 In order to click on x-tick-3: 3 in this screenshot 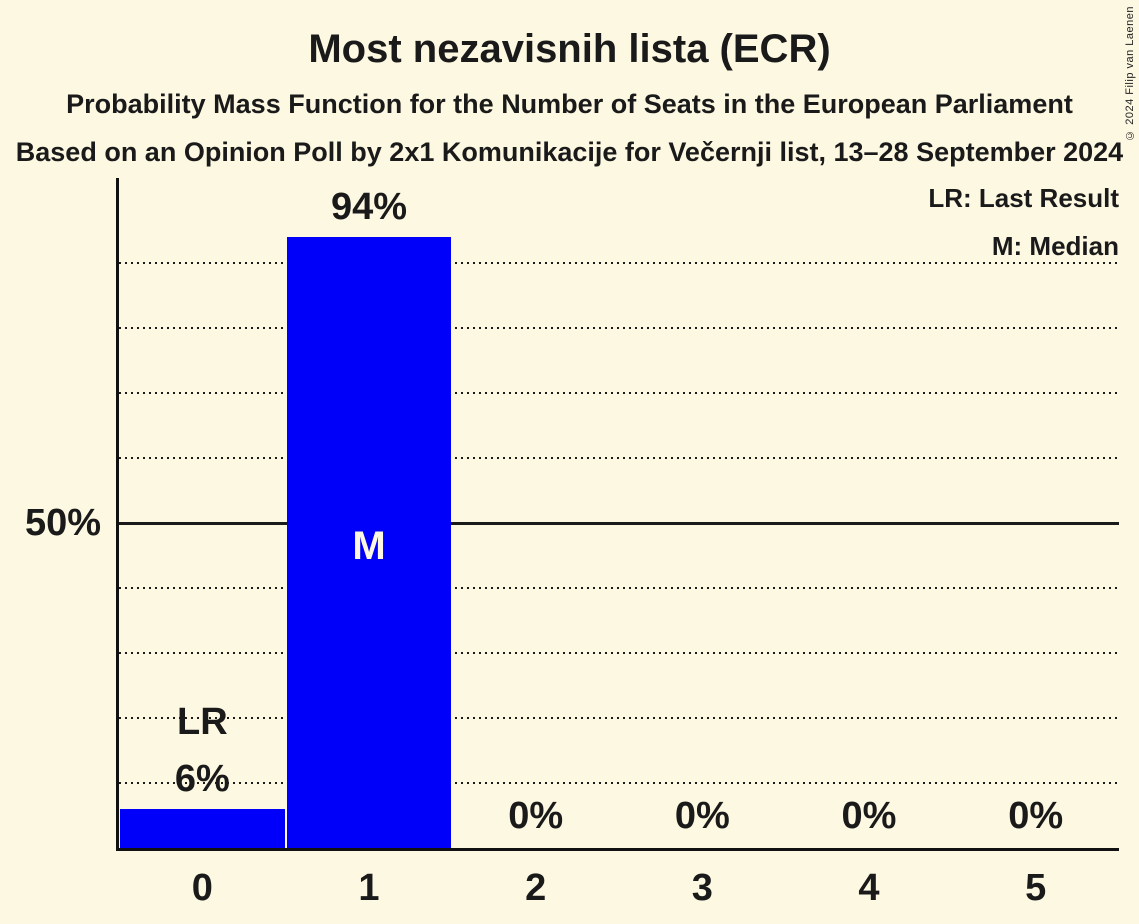, I will do `click(702, 888)`.